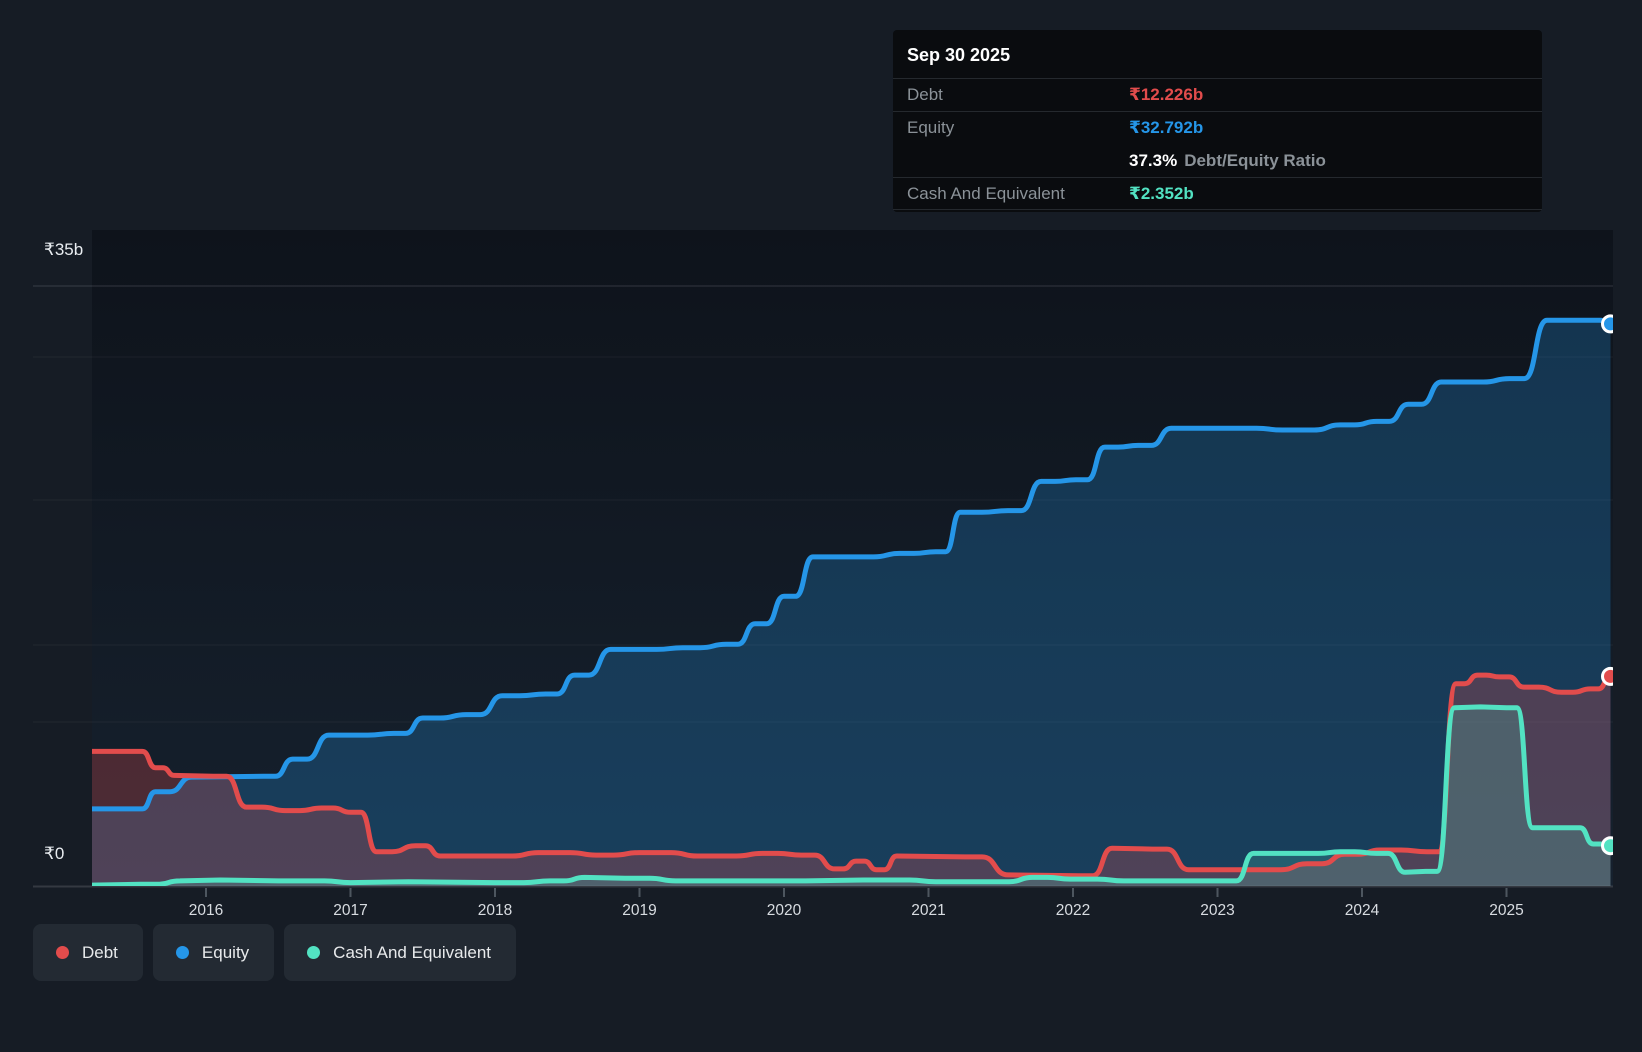 This screenshot has height=1052, width=1642. Describe the element at coordinates (1166, 127) in the screenshot. I see `tooltip-equity-value: ₹32.792b` at that location.